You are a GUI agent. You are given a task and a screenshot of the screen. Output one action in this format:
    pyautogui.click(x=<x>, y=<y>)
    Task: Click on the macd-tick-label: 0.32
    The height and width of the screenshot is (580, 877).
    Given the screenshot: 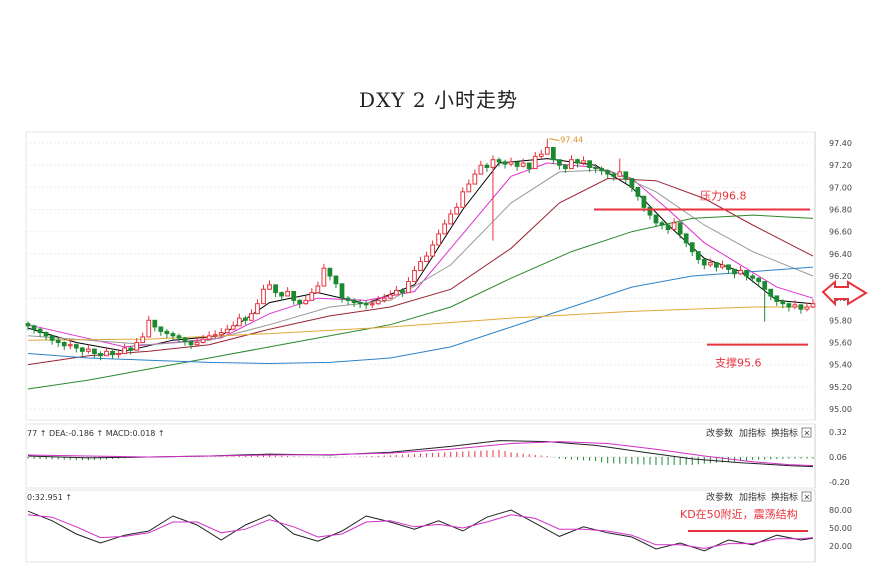 What is the action you would take?
    pyautogui.click(x=838, y=432)
    